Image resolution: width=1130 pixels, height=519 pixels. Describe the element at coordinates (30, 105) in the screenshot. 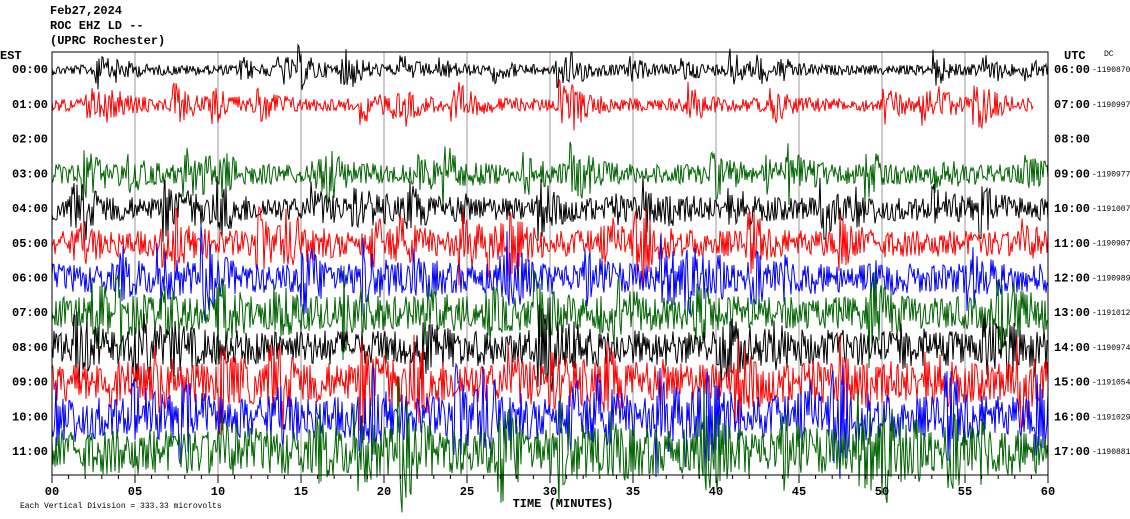

I see `est-label: 01:00` at that location.